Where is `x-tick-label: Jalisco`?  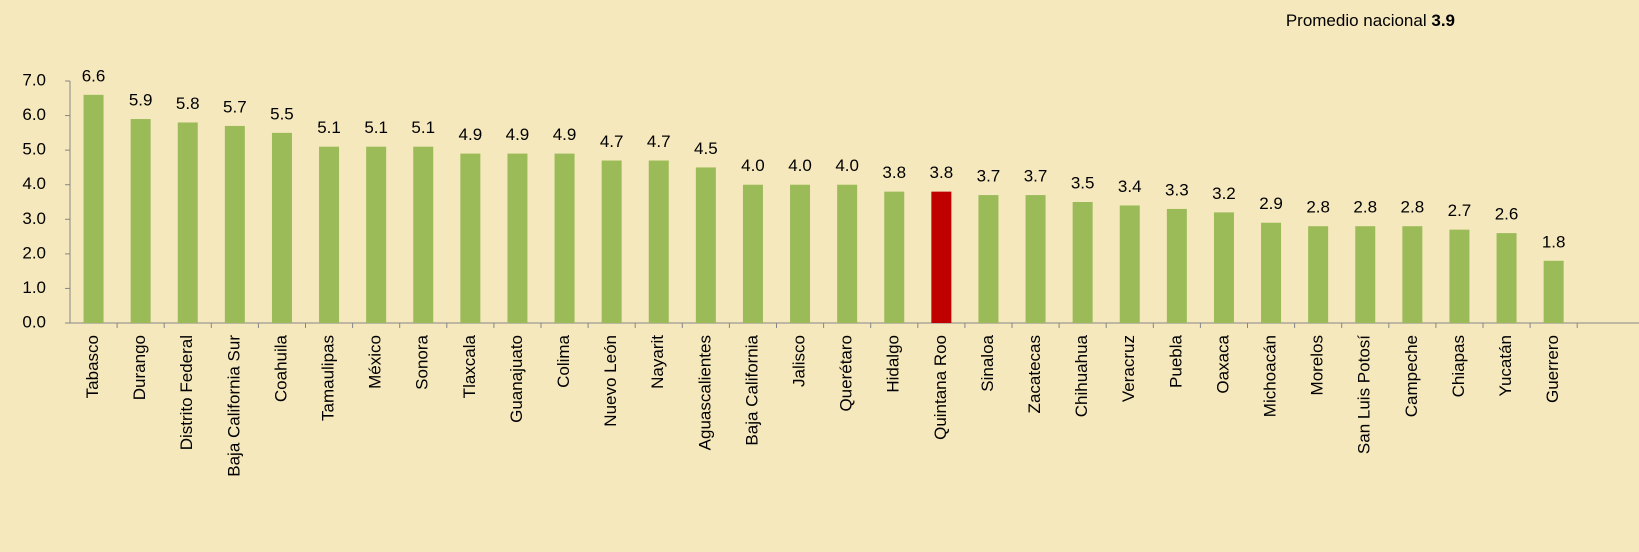 x-tick-label: Jalisco is located at coordinates (799, 361).